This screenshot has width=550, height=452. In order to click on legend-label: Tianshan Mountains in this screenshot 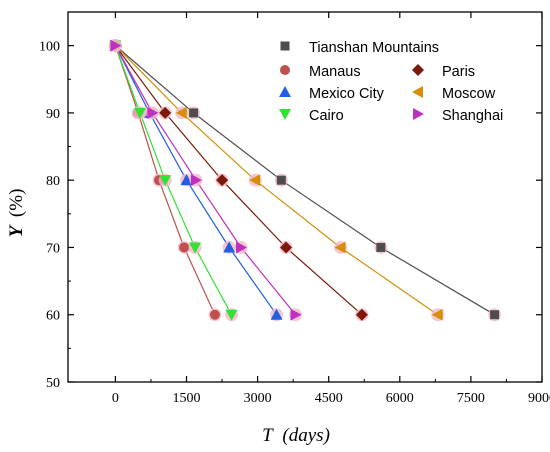, I will do `click(374, 48)`.